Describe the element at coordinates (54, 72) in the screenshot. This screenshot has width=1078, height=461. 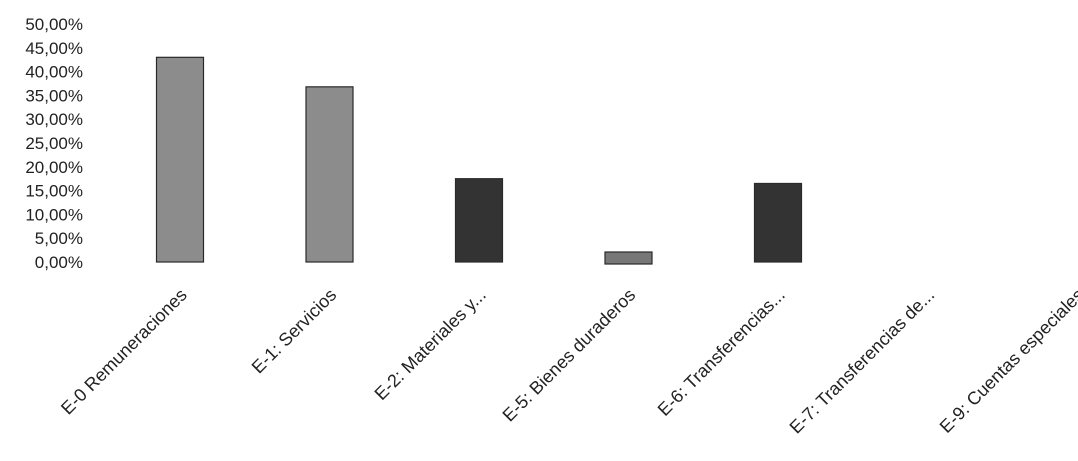
I see `y-tick-label: 40,00%` at that location.